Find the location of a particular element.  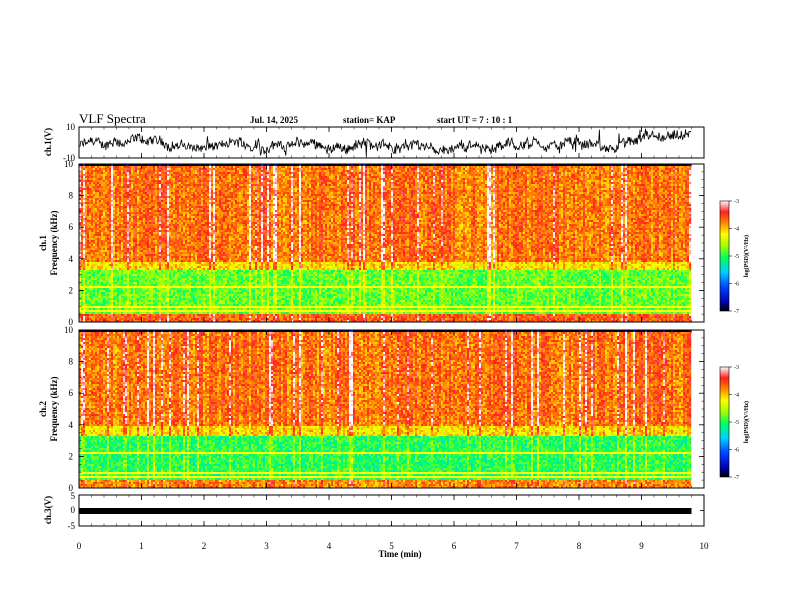

time-tick-4: 4 is located at coordinates (329, 546).